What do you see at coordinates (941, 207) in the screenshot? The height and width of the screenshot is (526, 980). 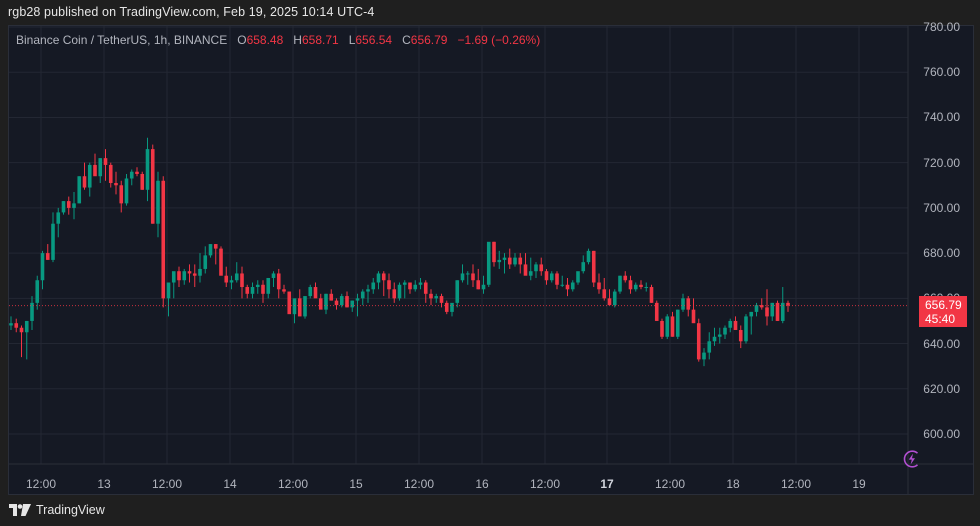 I see `price-tick-label: 700.00` at bounding box center [941, 207].